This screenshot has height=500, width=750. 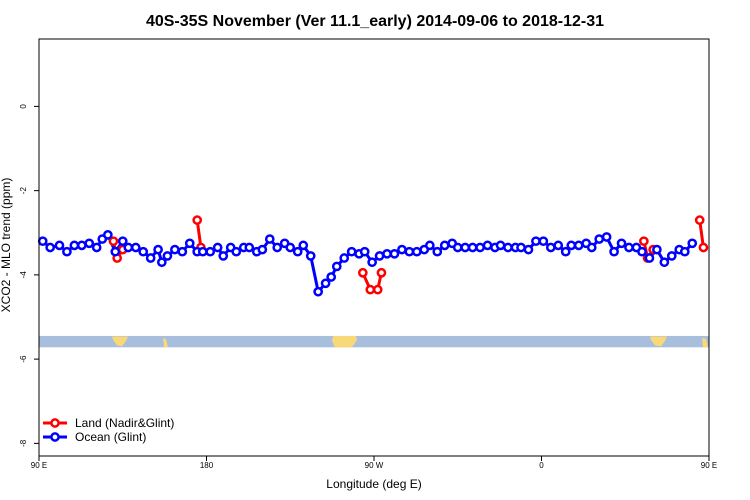 What do you see at coordinates (29, 275) in the screenshot?
I see `y-axis: 0 -2 -4 -6 -8` at bounding box center [29, 275].